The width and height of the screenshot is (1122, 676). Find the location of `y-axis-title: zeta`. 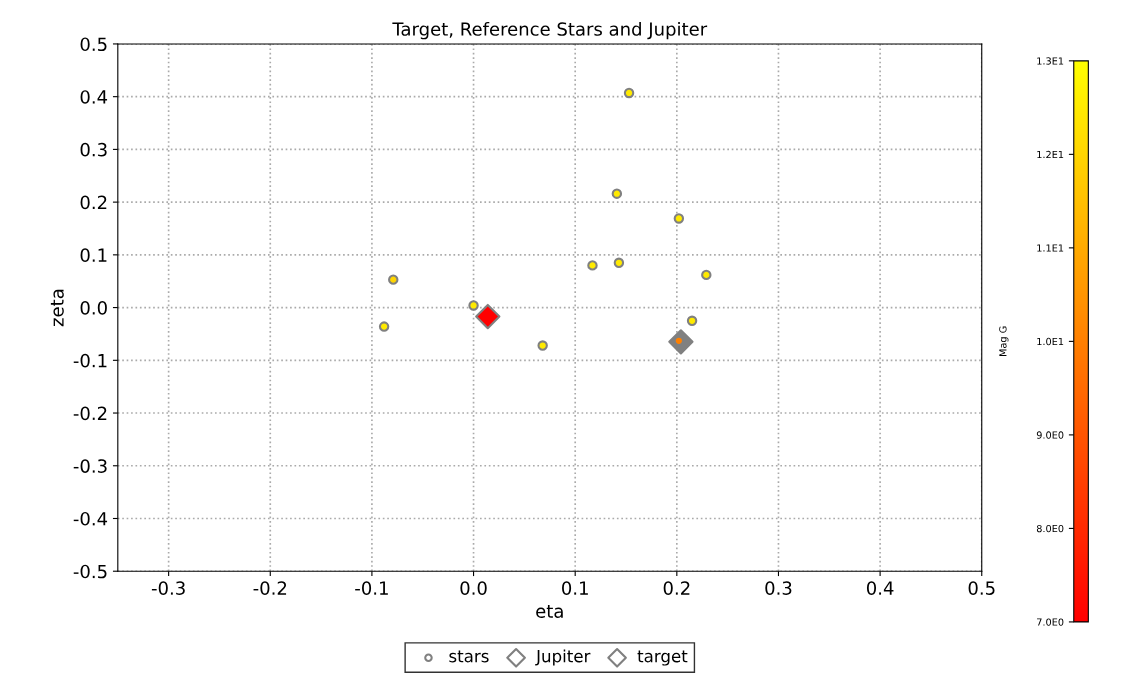

y-axis-title: zeta is located at coordinates (57, 308).